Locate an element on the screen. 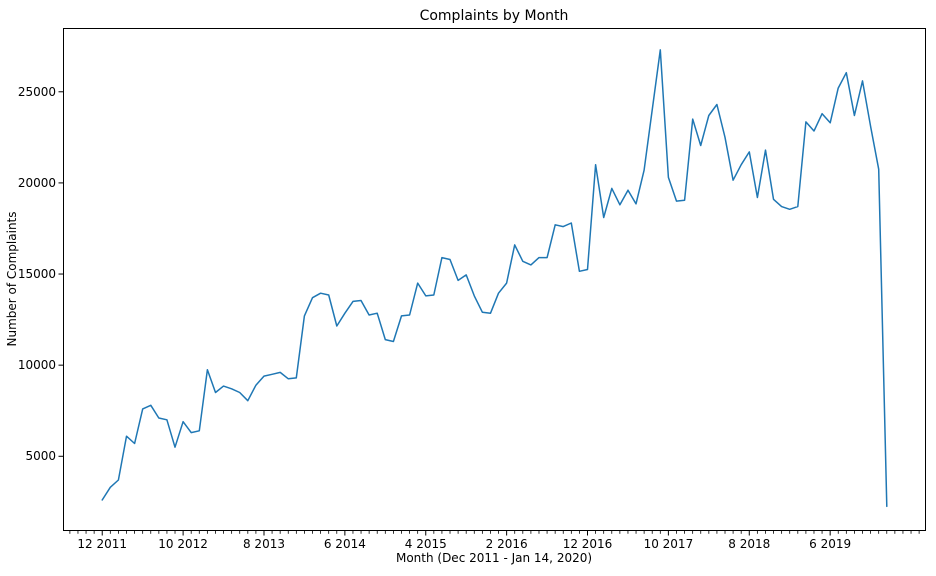  y-tick-label: 15000 is located at coordinates (36, 274).